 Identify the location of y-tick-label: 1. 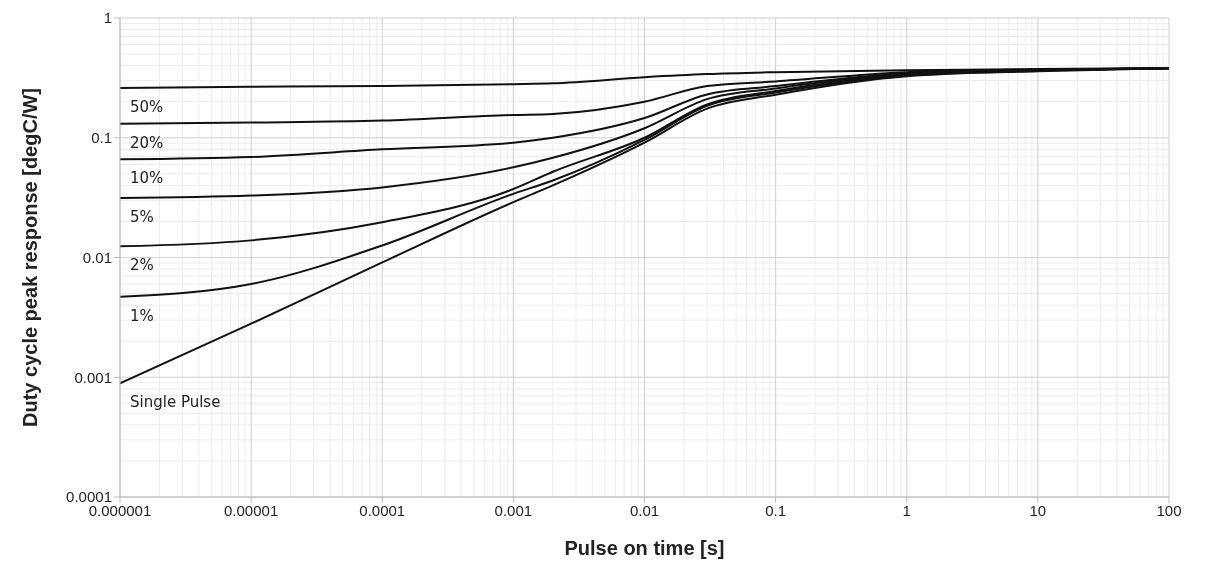
(107, 18).